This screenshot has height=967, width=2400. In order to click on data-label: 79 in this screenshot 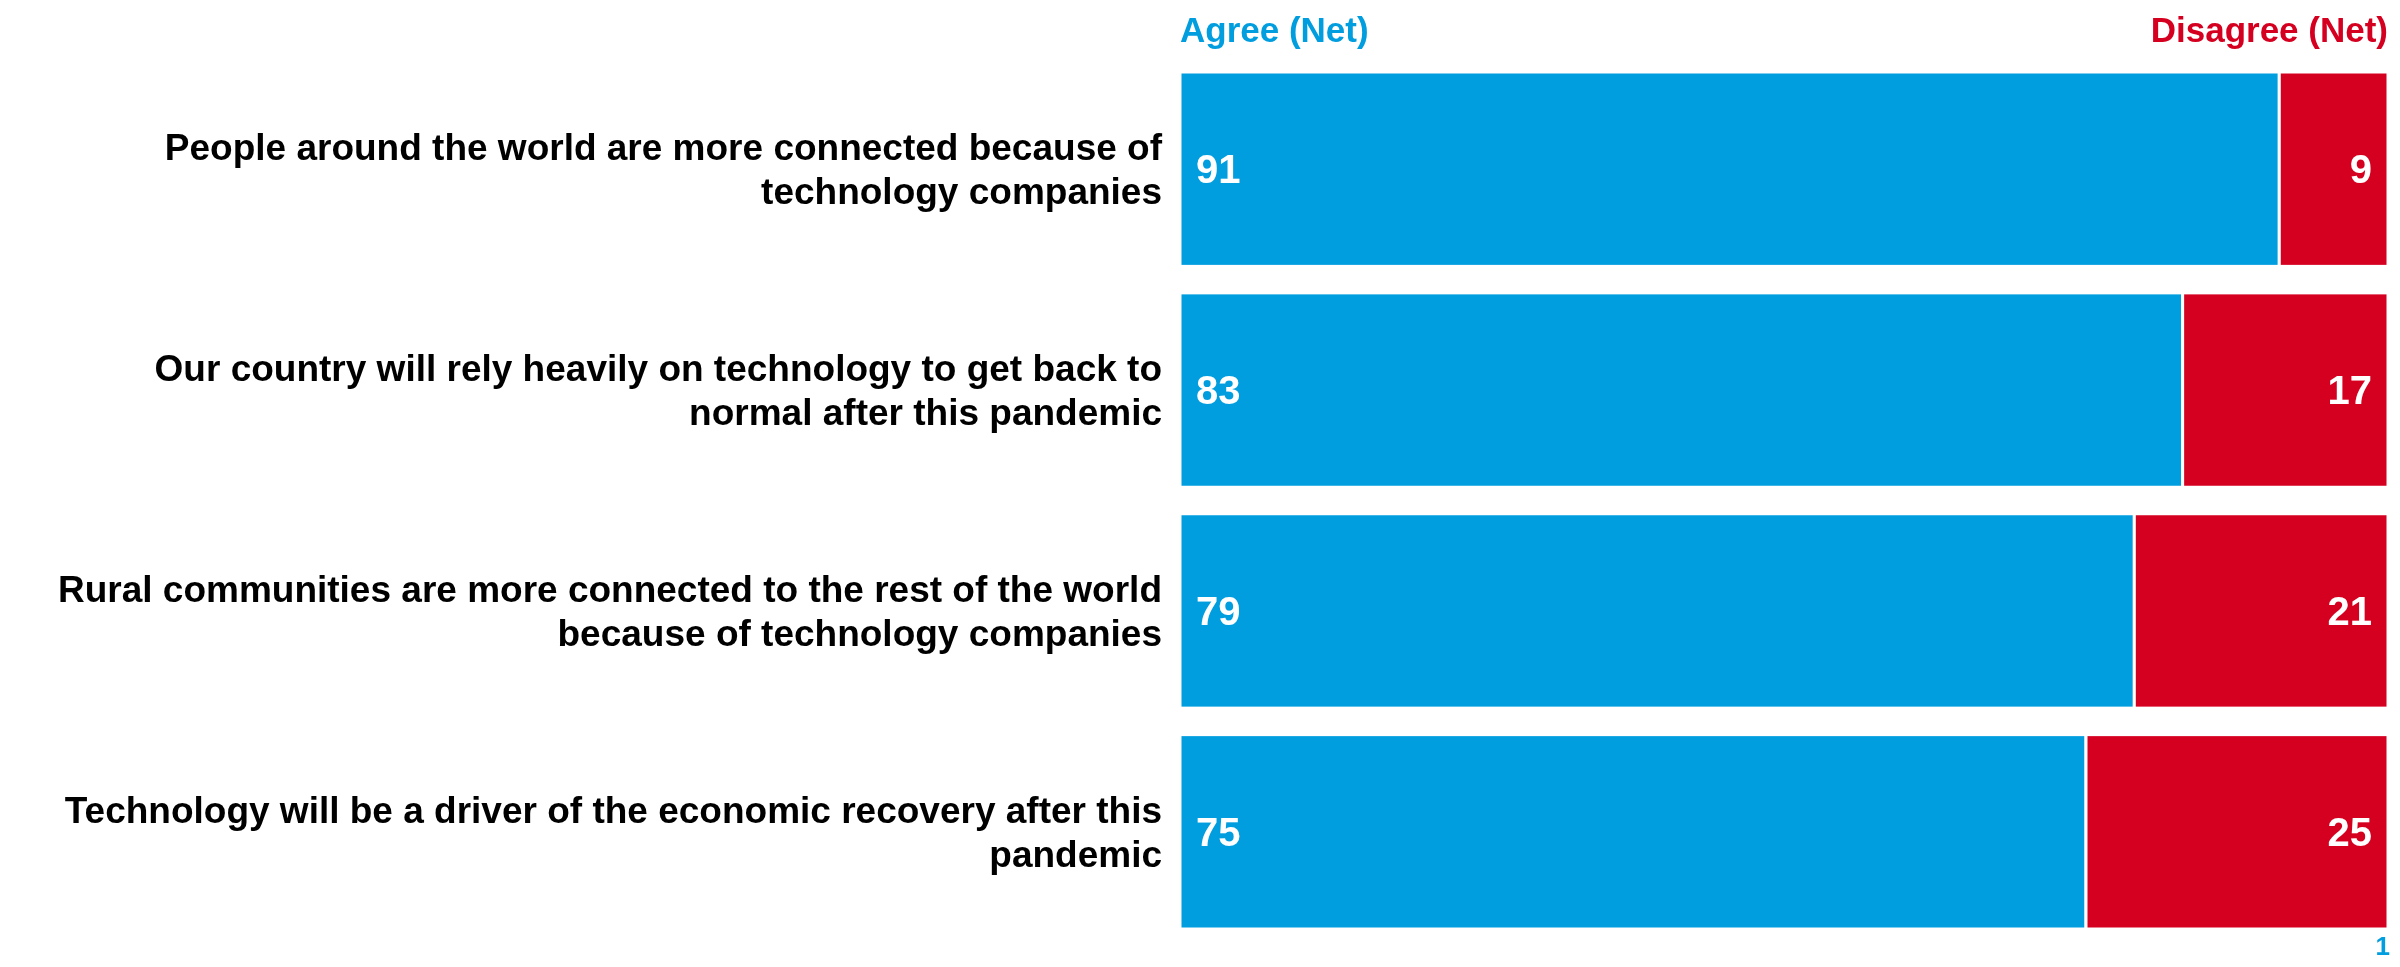, I will do `click(1218, 610)`.